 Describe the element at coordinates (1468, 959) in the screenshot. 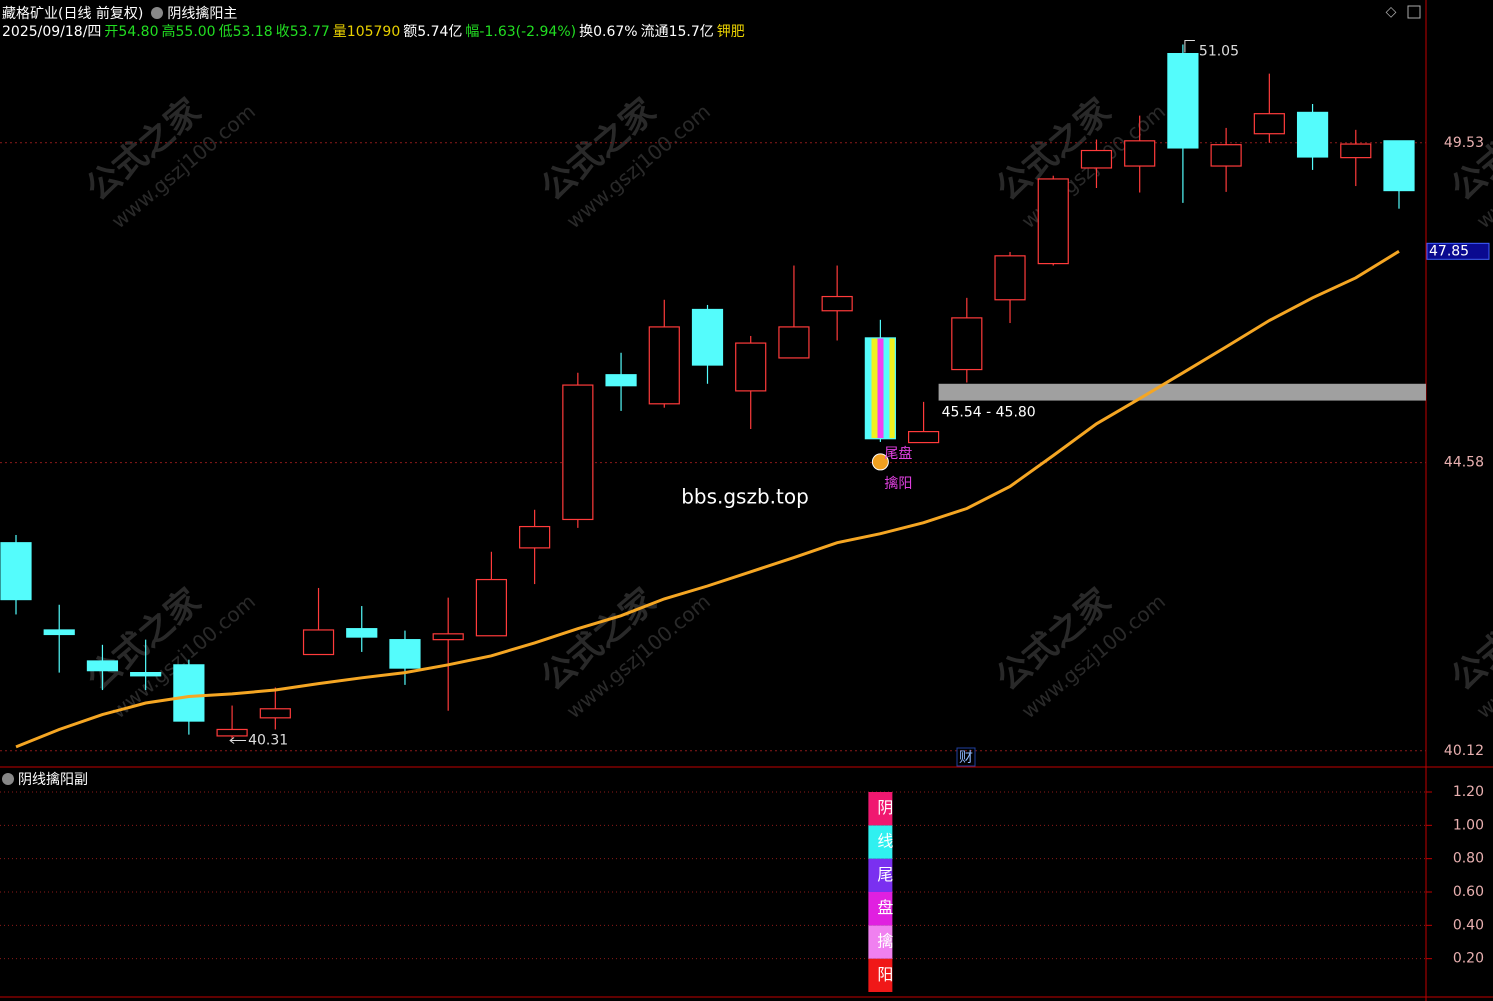

I see `y-tick-label: 0.20` at that location.